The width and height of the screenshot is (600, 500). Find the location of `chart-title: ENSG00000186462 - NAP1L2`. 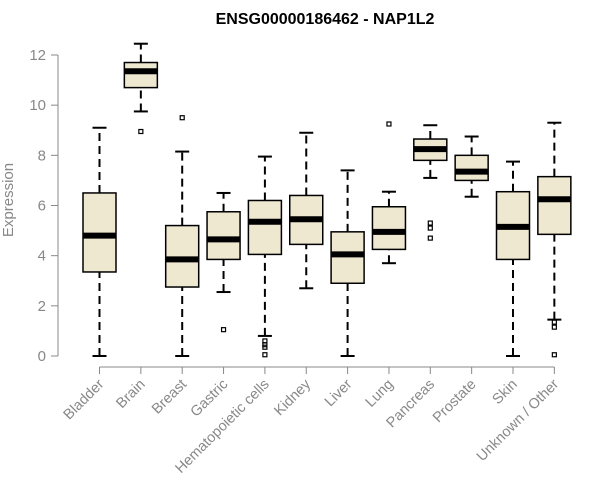

chart-title: ENSG00000186462 - NAP1L2 is located at coordinates (325, 19).